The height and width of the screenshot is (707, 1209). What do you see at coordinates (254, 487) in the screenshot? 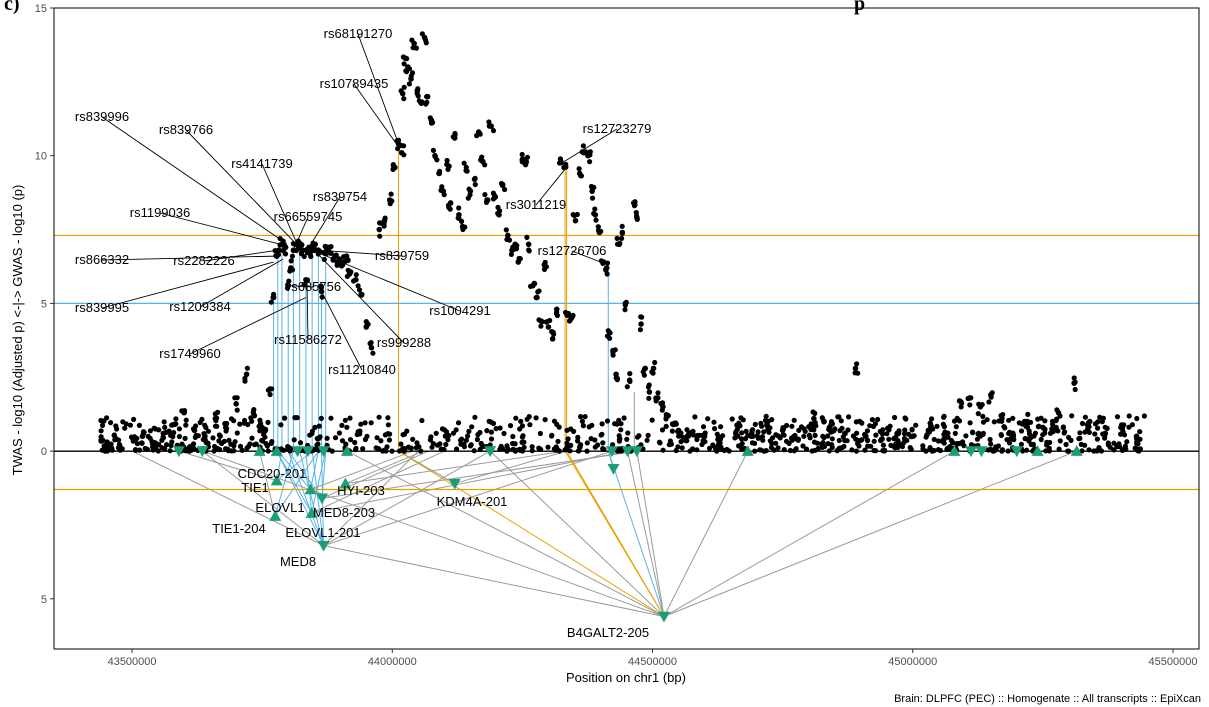
I see `gene-label: TIE1` at bounding box center [254, 487].